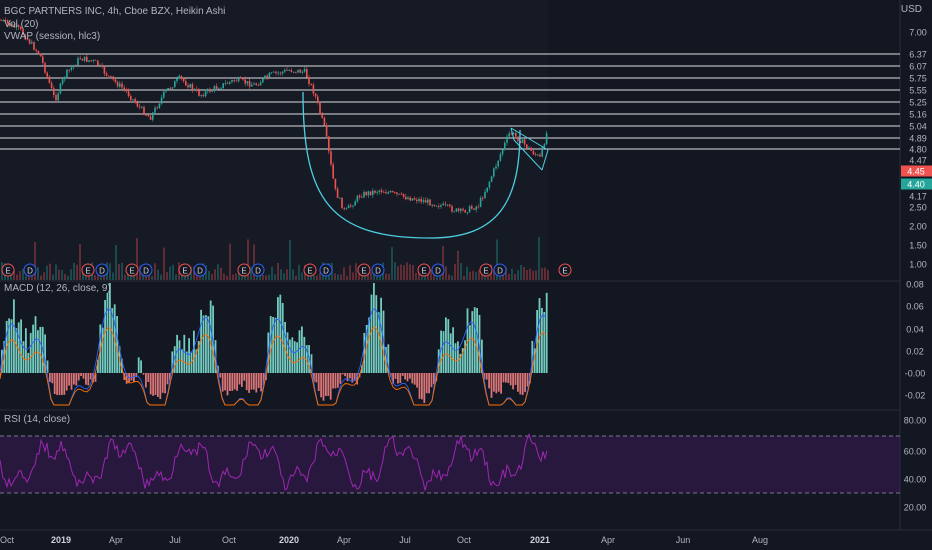 The height and width of the screenshot is (550, 932). What do you see at coordinates (273, 356) in the screenshot?
I see `macd-line` at bounding box center [273, 356].